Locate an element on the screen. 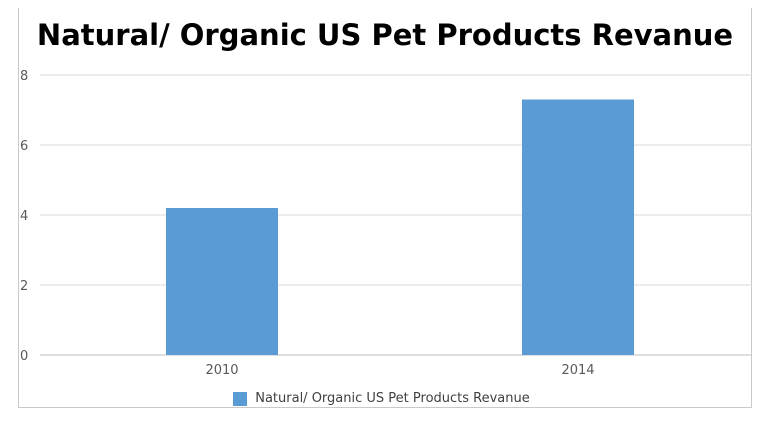 This screenshot has width=763, height=432. chart-title: Natural/ Organic US Pet Products Revanue is located at coordinates (385, 35).